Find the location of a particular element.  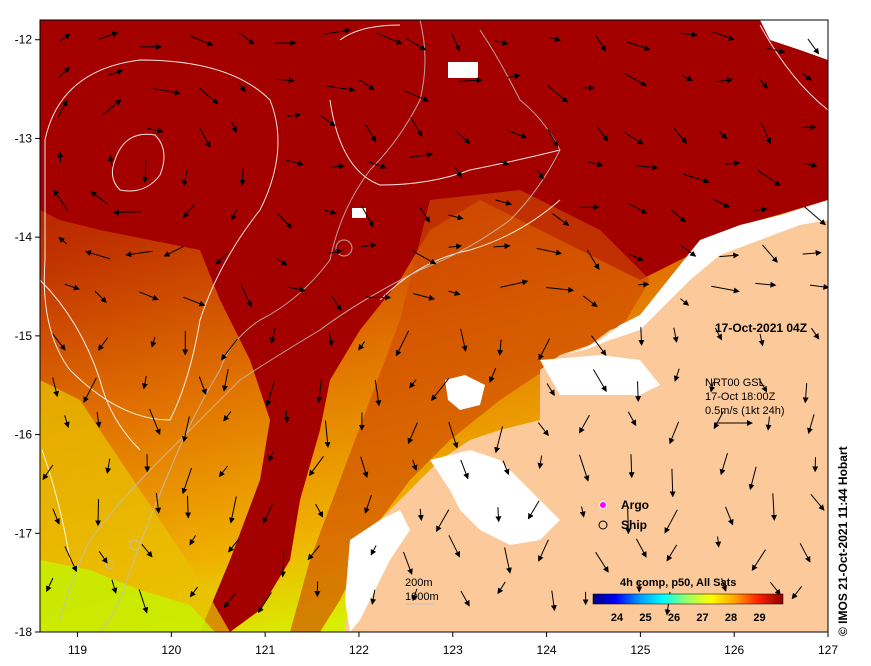

contour-southwest is located at coordinates (56, 505).